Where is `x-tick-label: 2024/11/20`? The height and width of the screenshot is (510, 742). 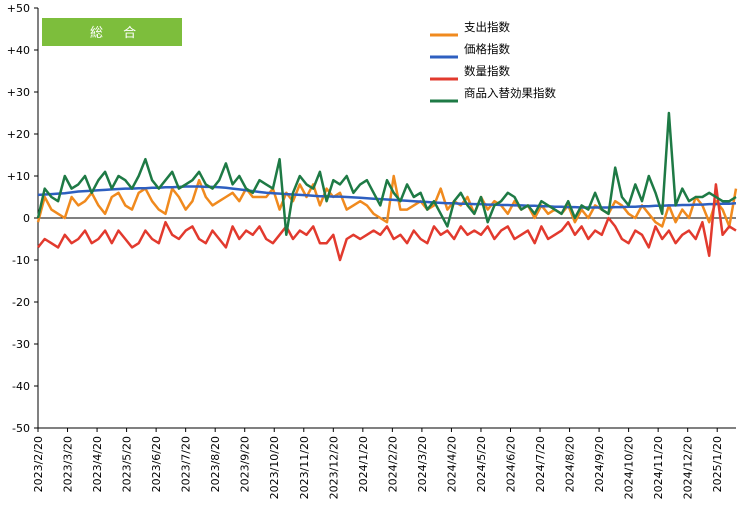
x-tick-label: 2024/11/20 is located at coordinates (658, 467).